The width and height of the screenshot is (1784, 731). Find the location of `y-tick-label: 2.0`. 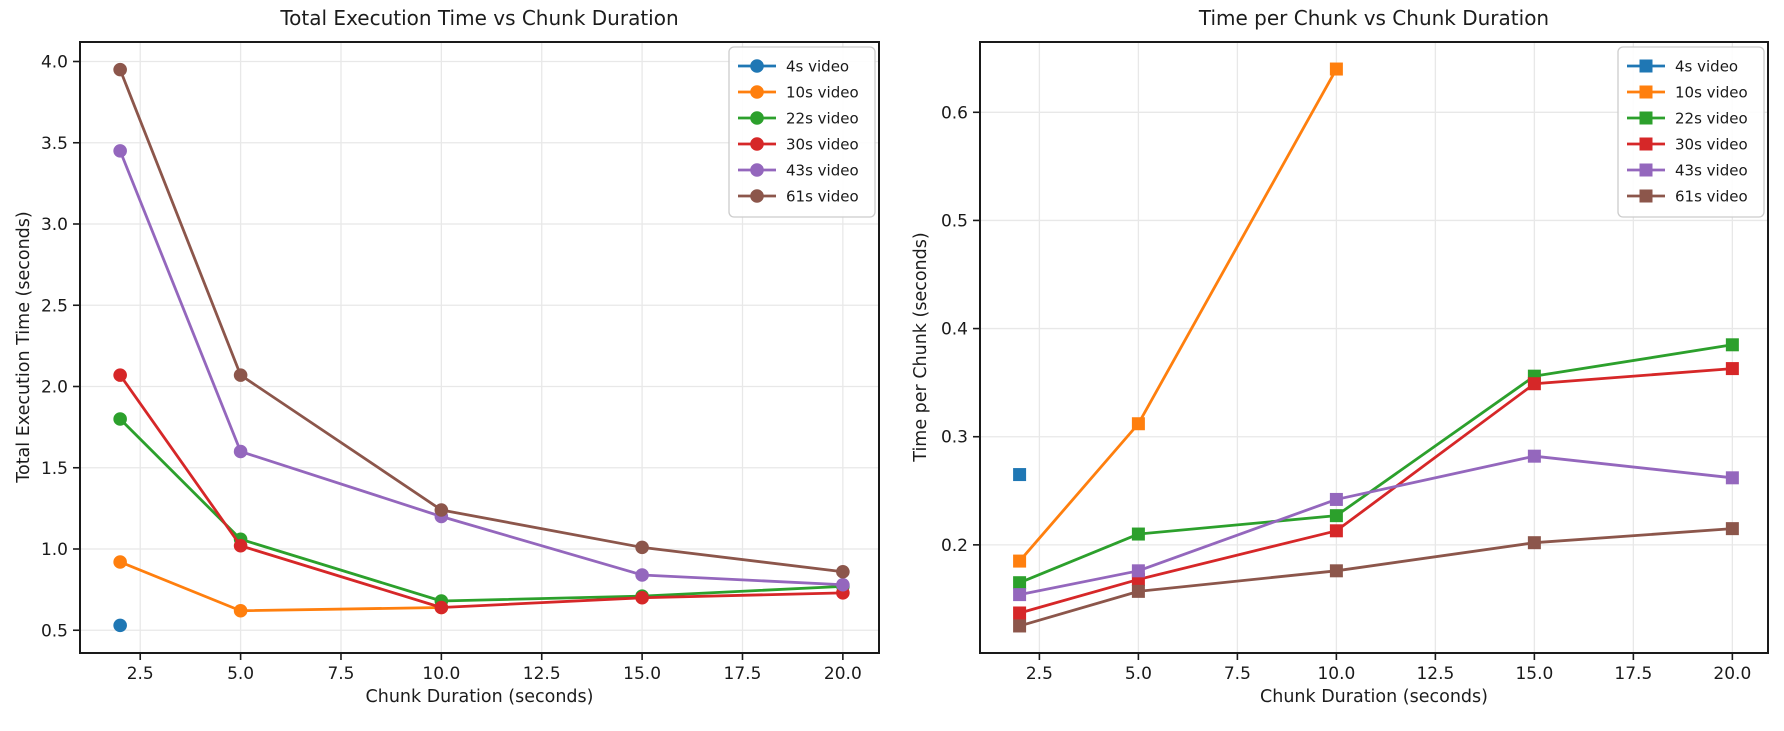

y-tick-label: 2.0 is located at coordinates (54, 388).